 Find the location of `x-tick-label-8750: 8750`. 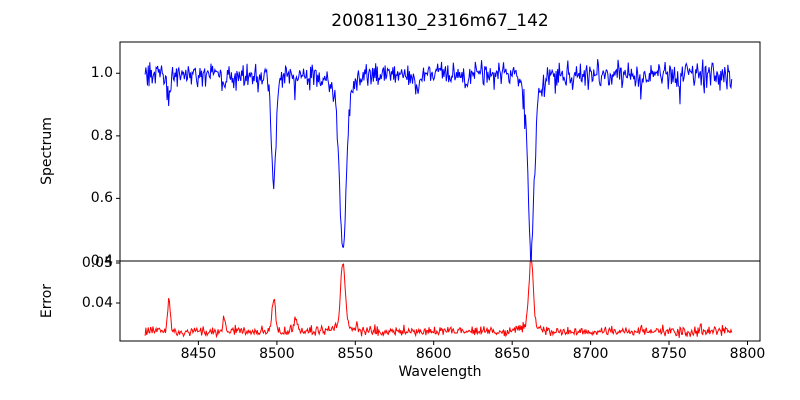

x-tick-label-8750: 8750 is located at coordinates (669, 354).